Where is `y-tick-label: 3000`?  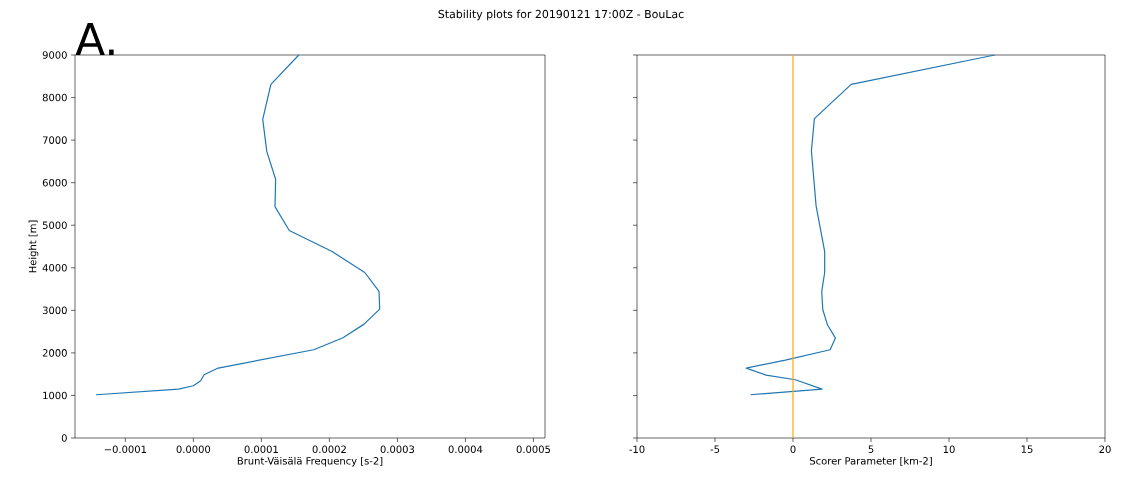
y-tick-label: 3000 is located at coordinates (54, 310).